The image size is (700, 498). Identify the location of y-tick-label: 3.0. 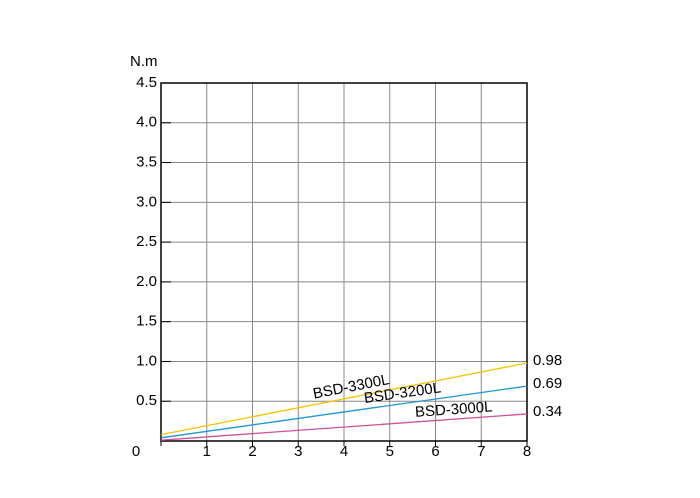
(146, 201).